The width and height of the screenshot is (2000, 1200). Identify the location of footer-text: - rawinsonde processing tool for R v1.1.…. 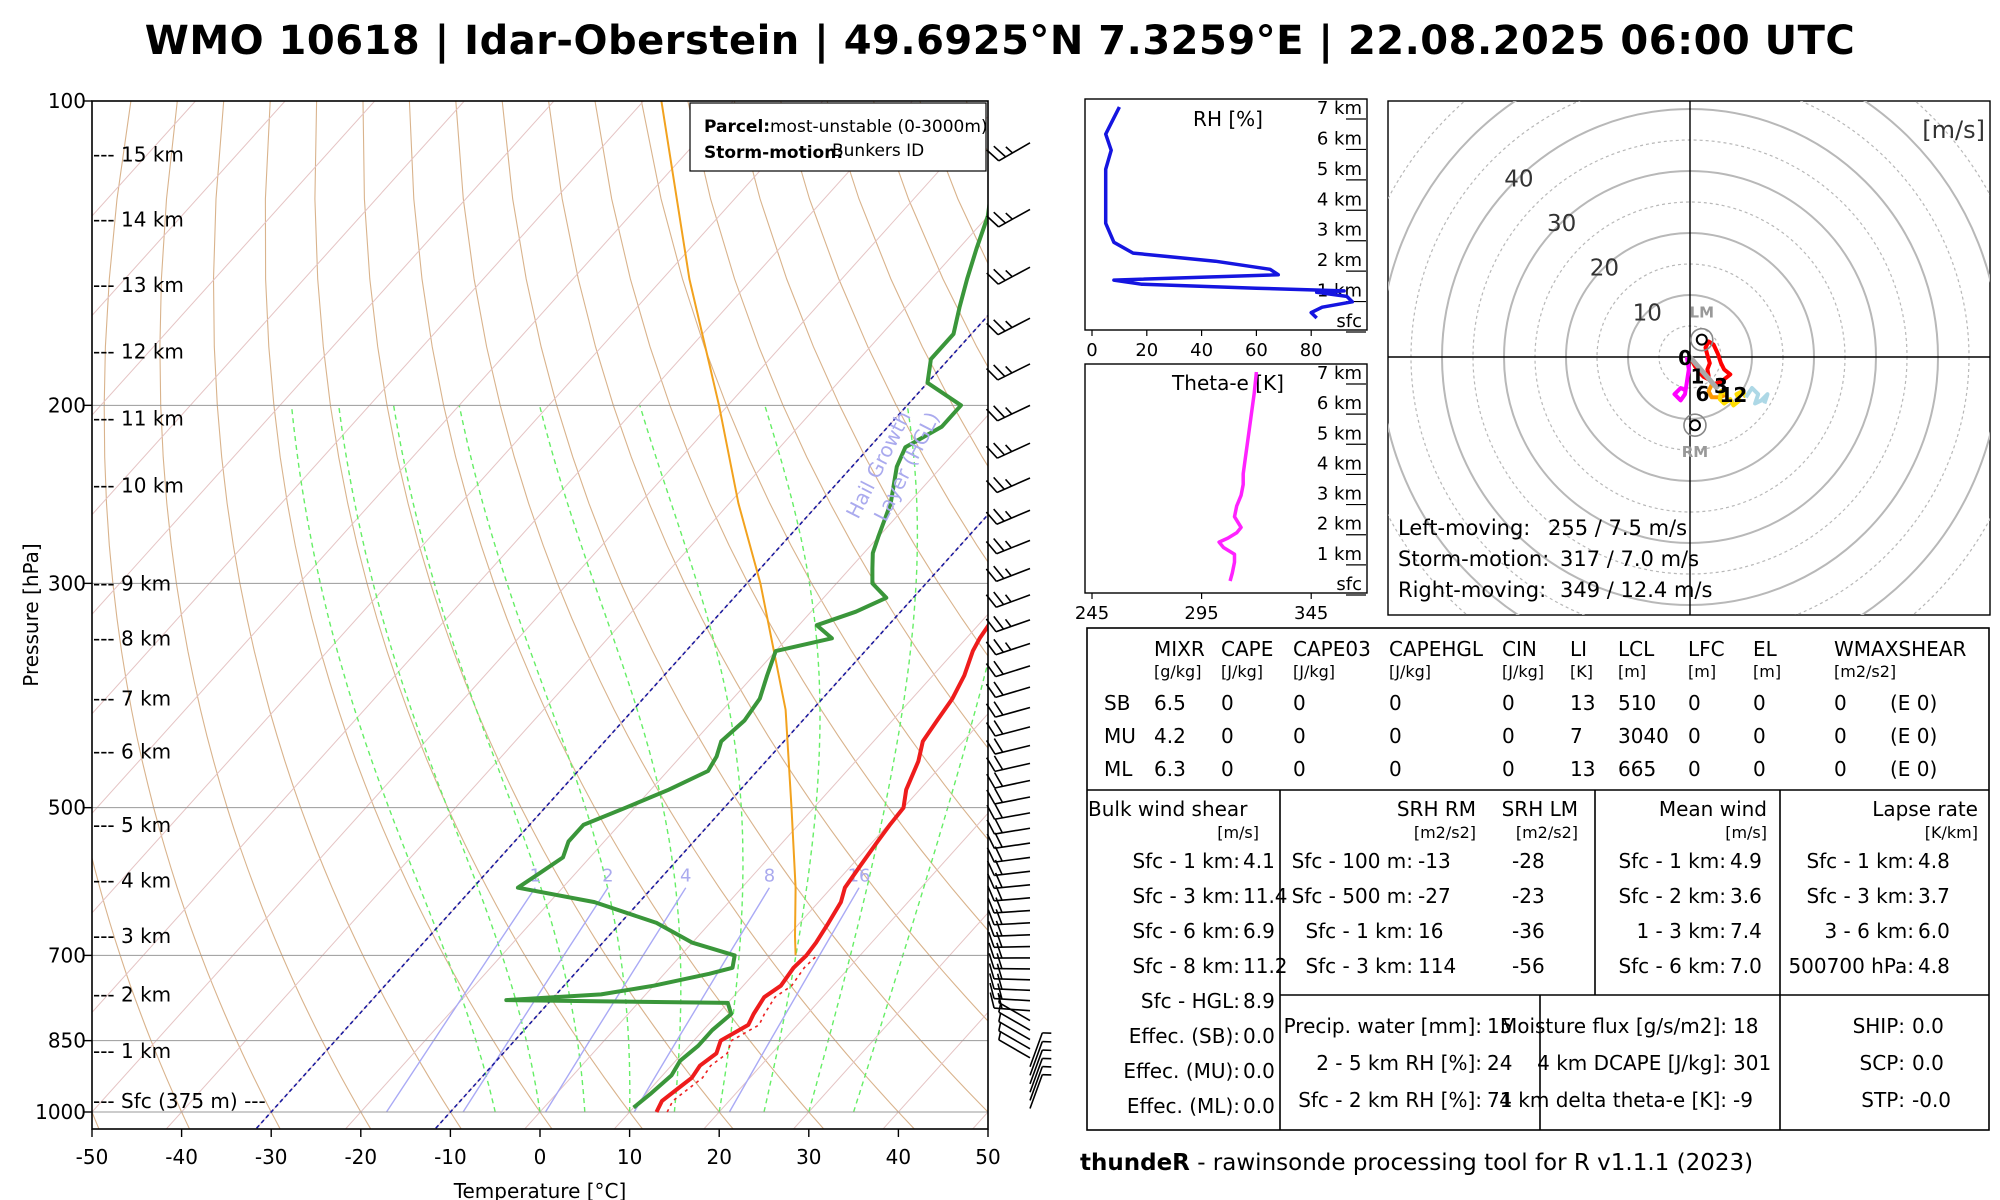
(1471, 1163).